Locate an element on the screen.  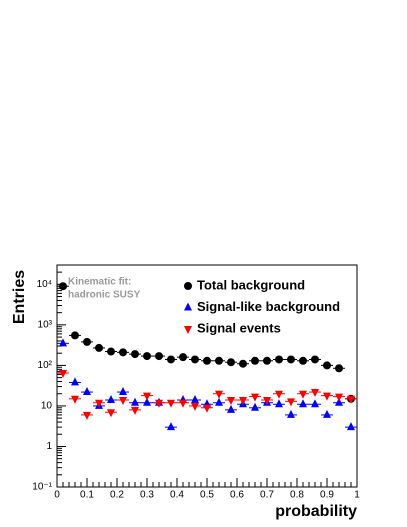
y-tick-label: 10⁴ is located at coordinates (44, 284).